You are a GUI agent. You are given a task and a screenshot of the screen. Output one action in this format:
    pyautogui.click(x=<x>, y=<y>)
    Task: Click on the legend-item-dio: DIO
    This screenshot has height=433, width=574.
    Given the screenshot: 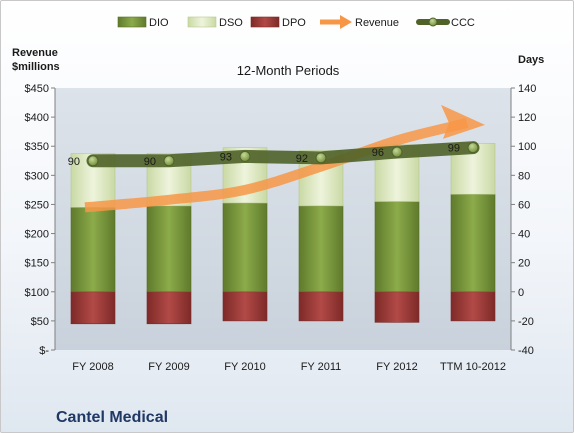 What is the action you would take?
    pyautogui.click(x=143, y=22)
    